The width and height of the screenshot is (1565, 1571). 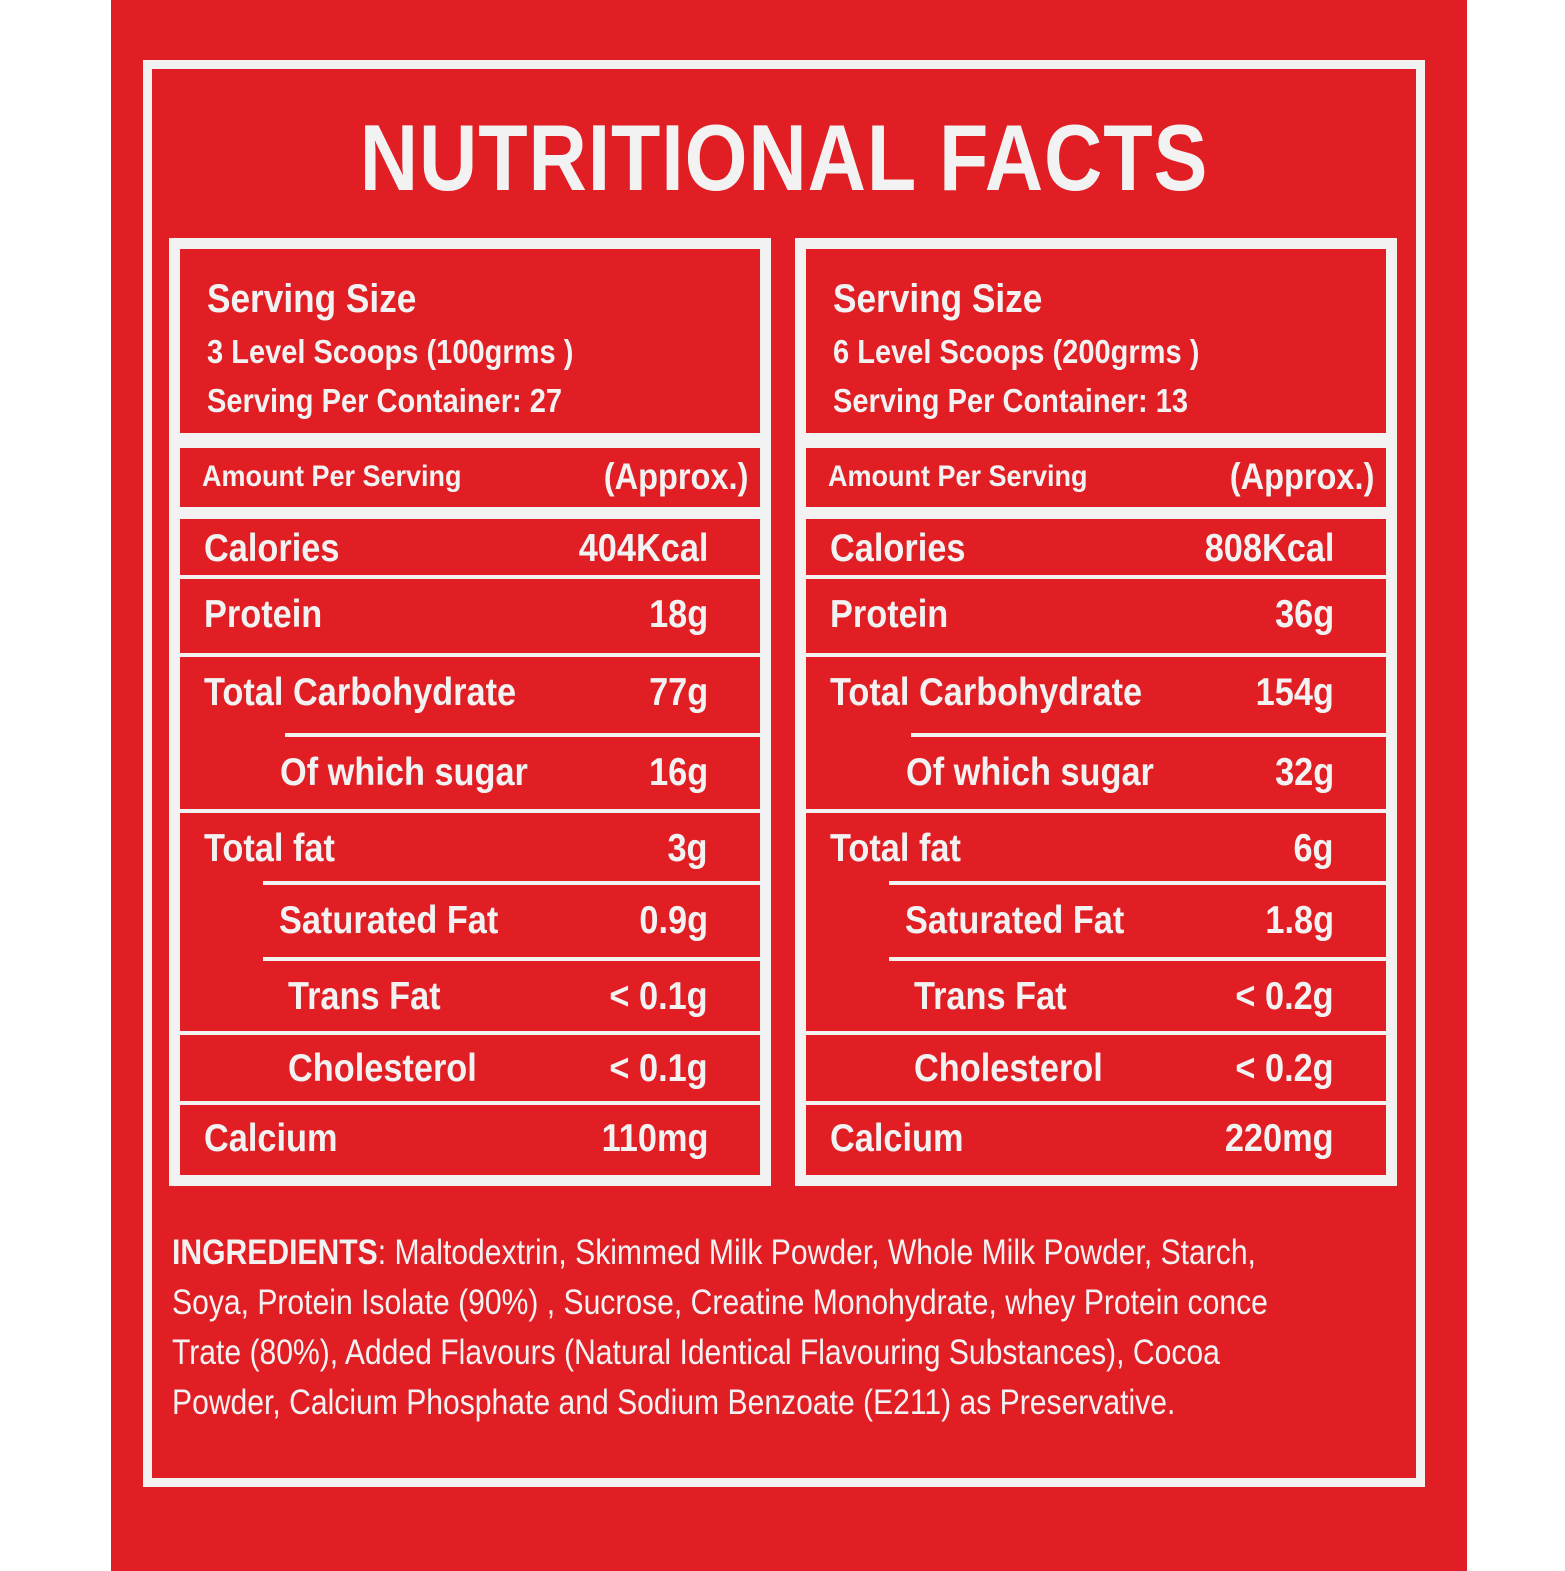 I want to click on nutrient-value: 808Kcal, so click(x=1269, y=548).